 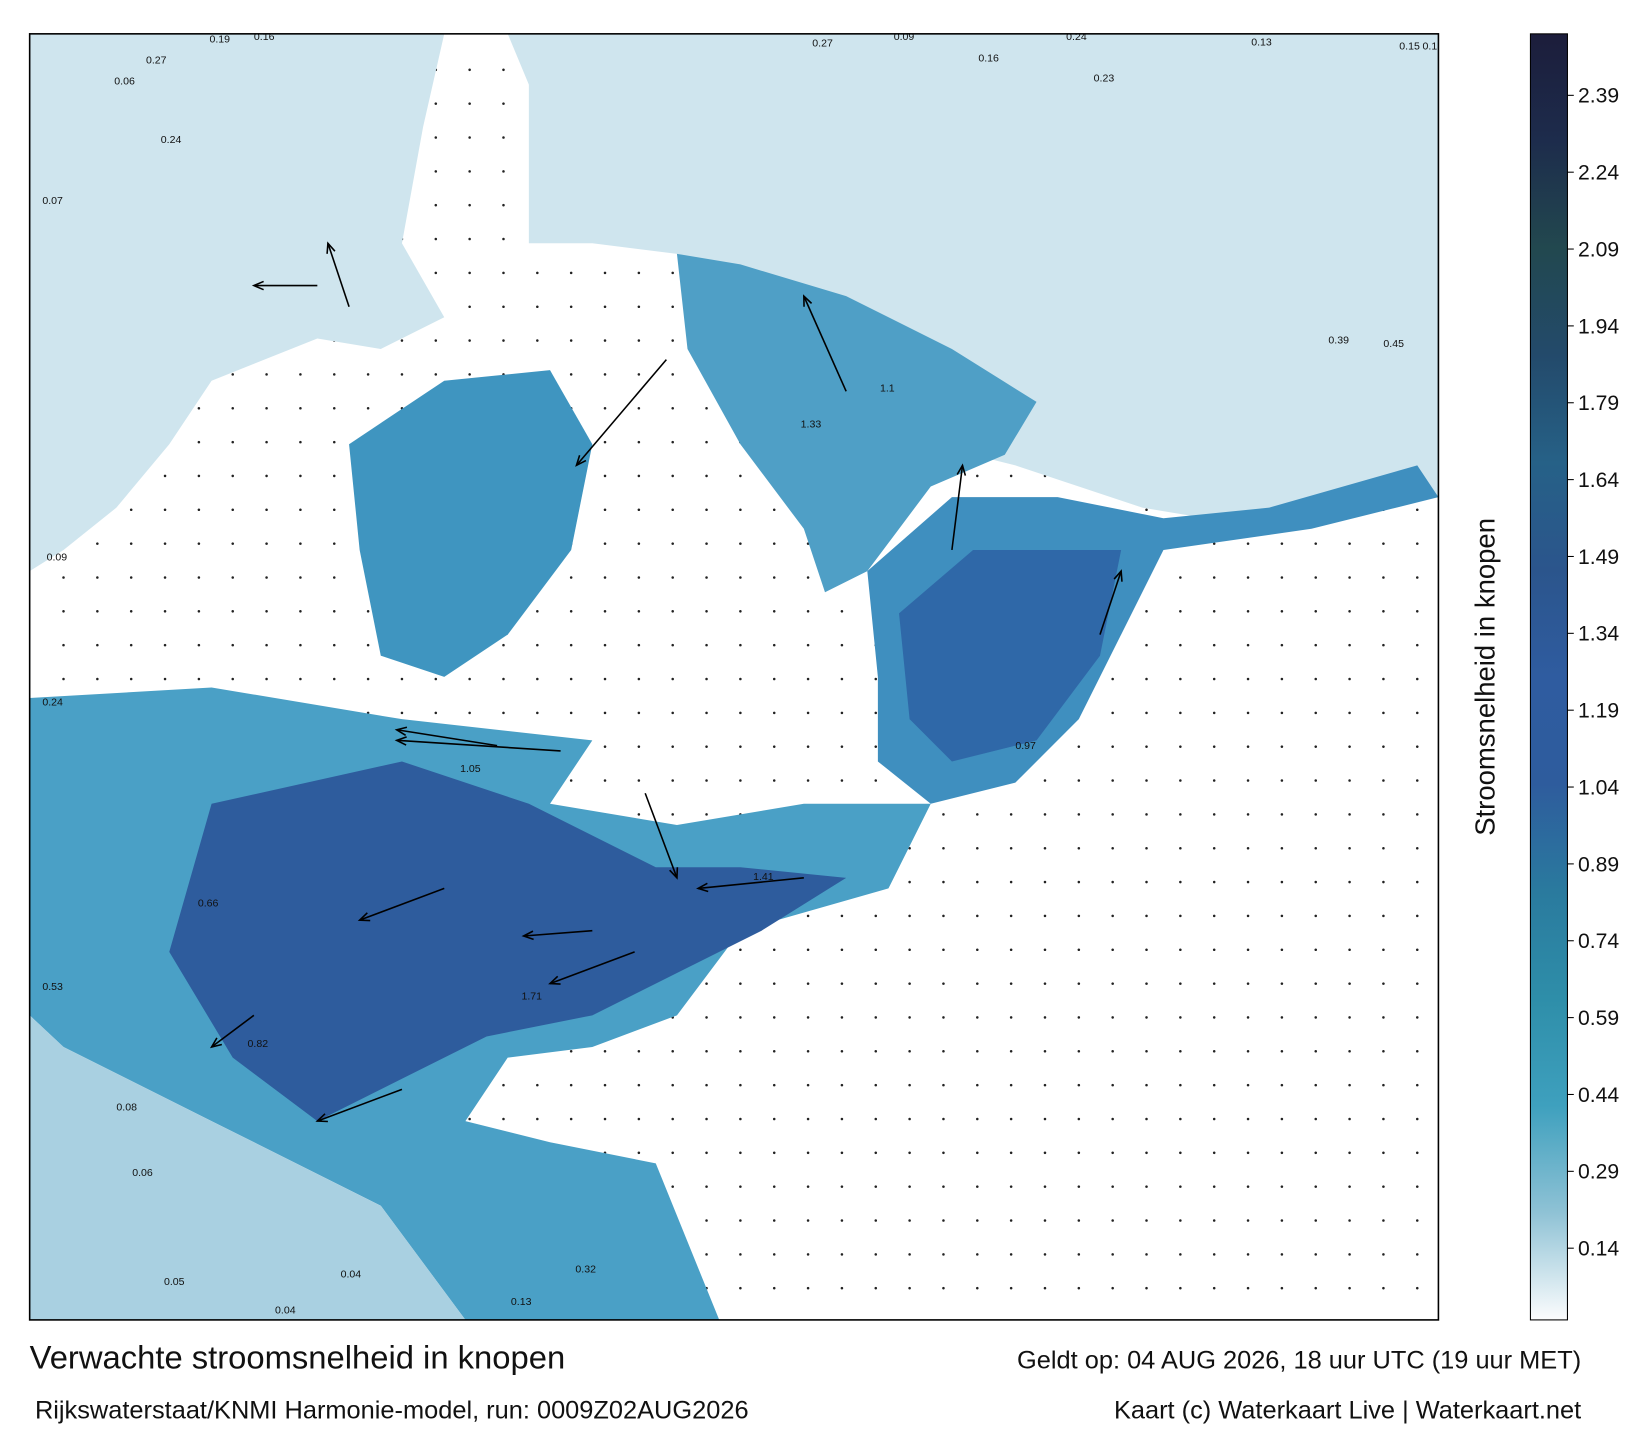 I want to click on arrow-shaft, so click(x=402, y=904).